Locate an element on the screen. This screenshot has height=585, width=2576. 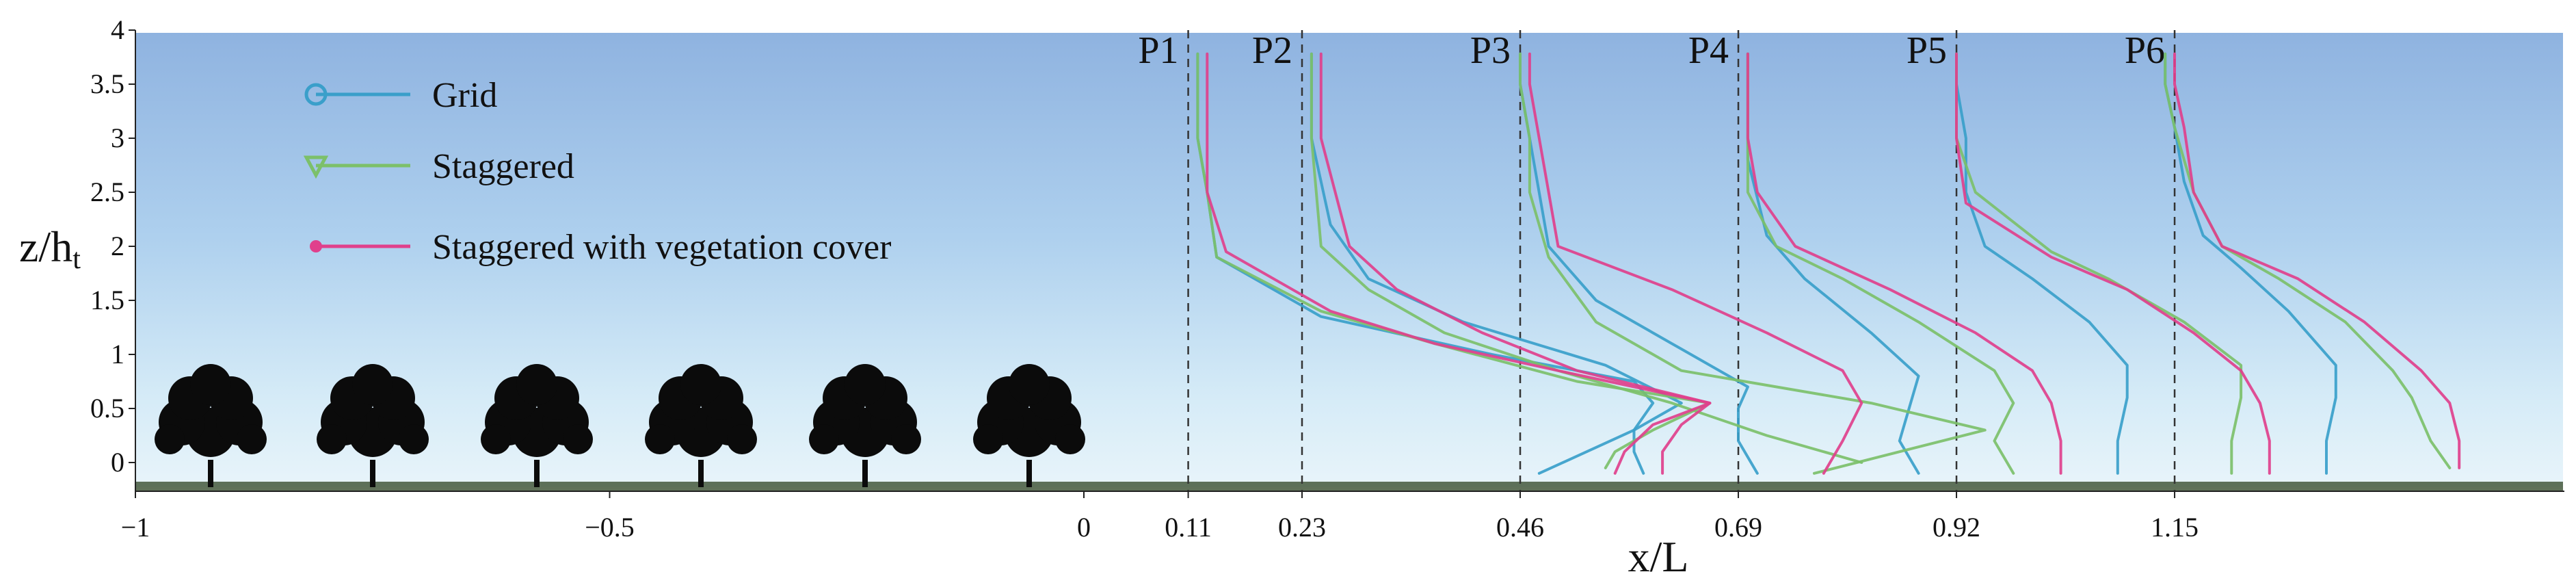
x-tick-label: 0.92 is located at coordinates (1956, 527).